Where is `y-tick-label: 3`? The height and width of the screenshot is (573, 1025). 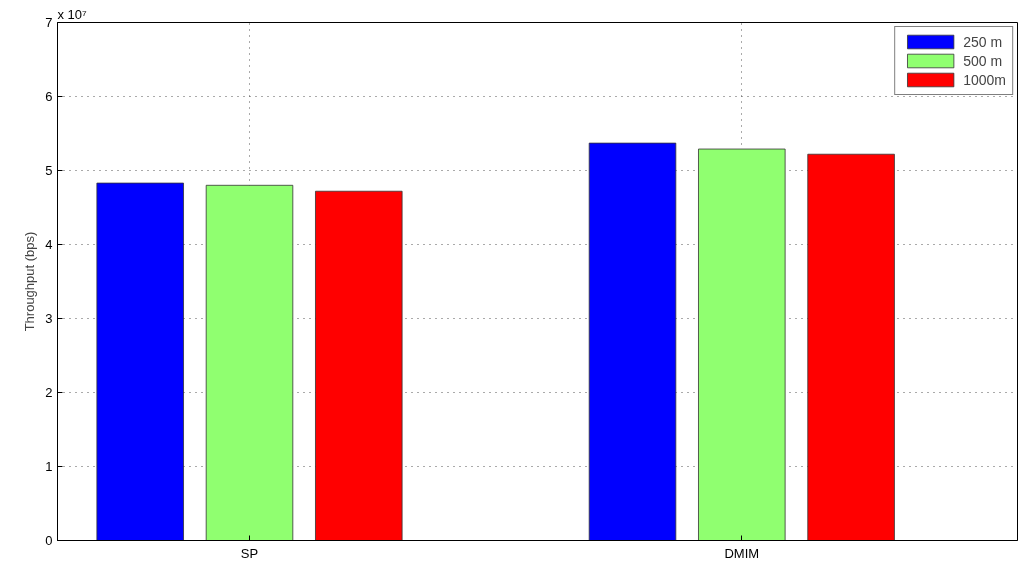 y-tick-label: 3 is located at coordinates (49, 318).